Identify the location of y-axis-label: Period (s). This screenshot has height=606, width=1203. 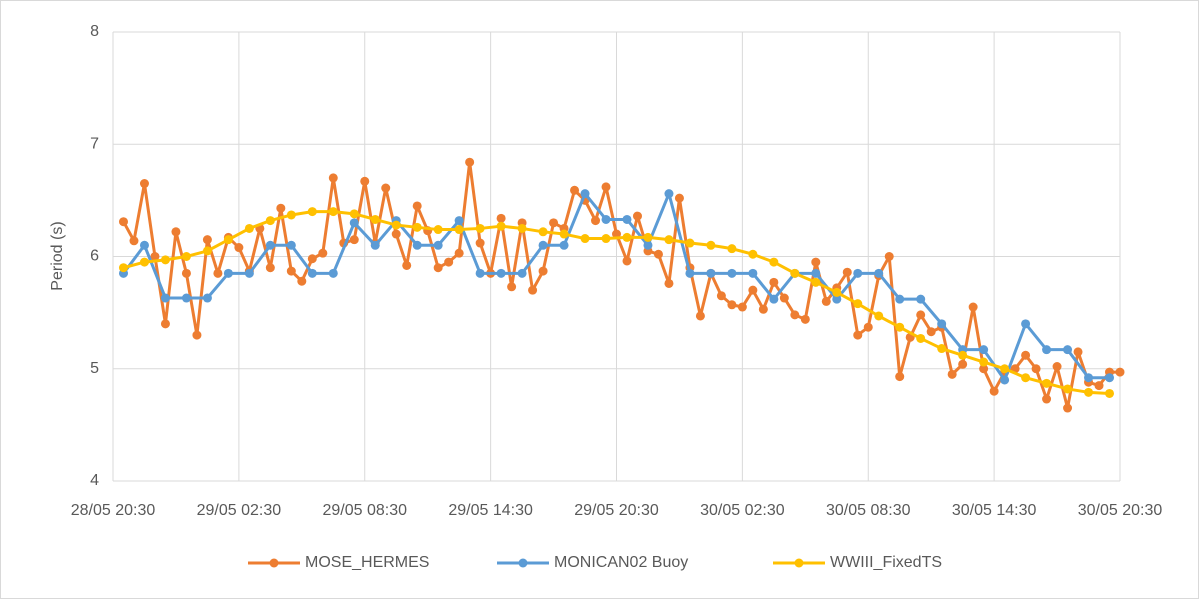
(57, 255).